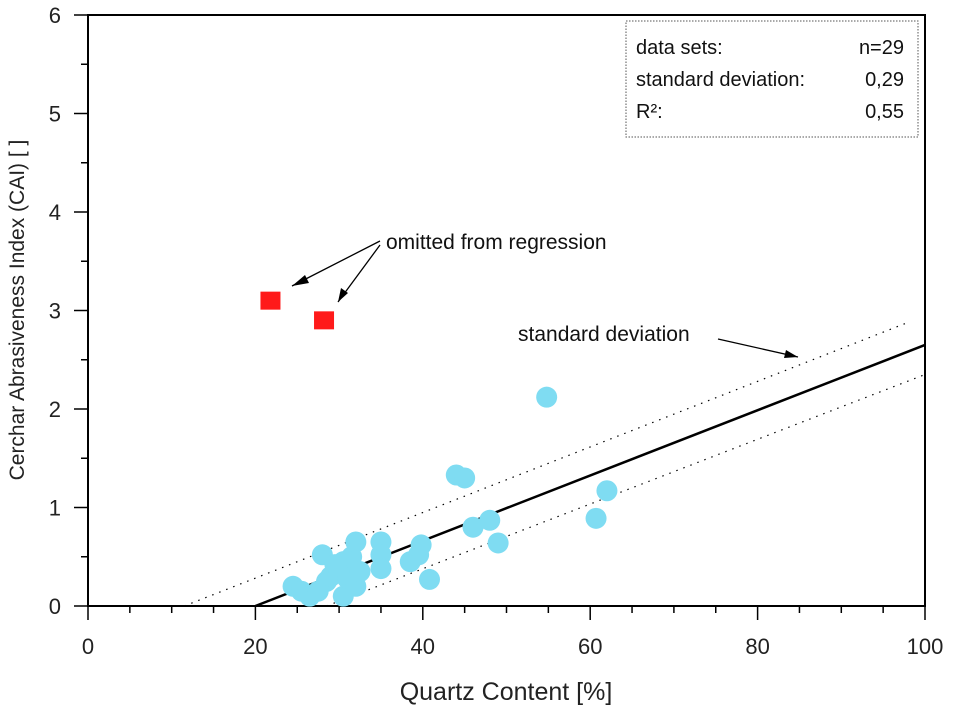 This screenshot has width=960, height=720. What do you see at coordinates (757, 646) in the screenshot?
I see `x-tick-label: 80` at bounding box center [757, 646].